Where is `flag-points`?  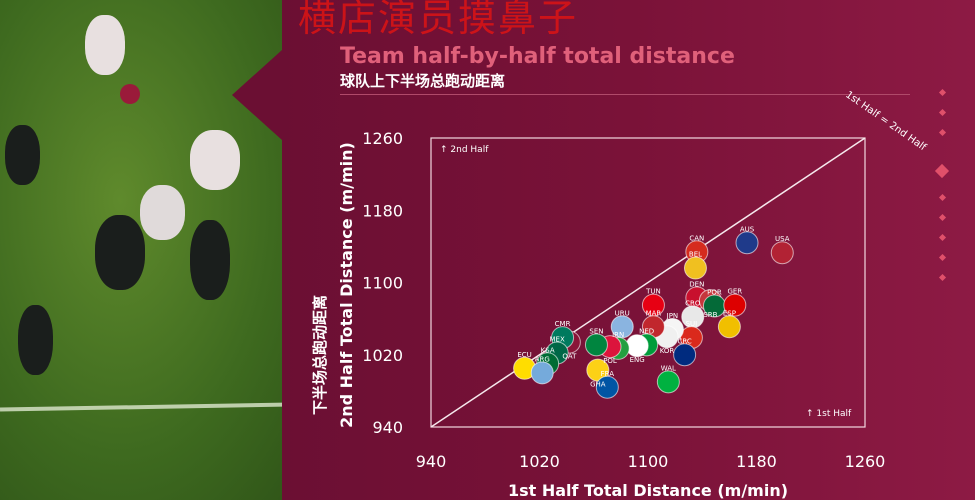 flag-points is located at coordinates (653, 315).